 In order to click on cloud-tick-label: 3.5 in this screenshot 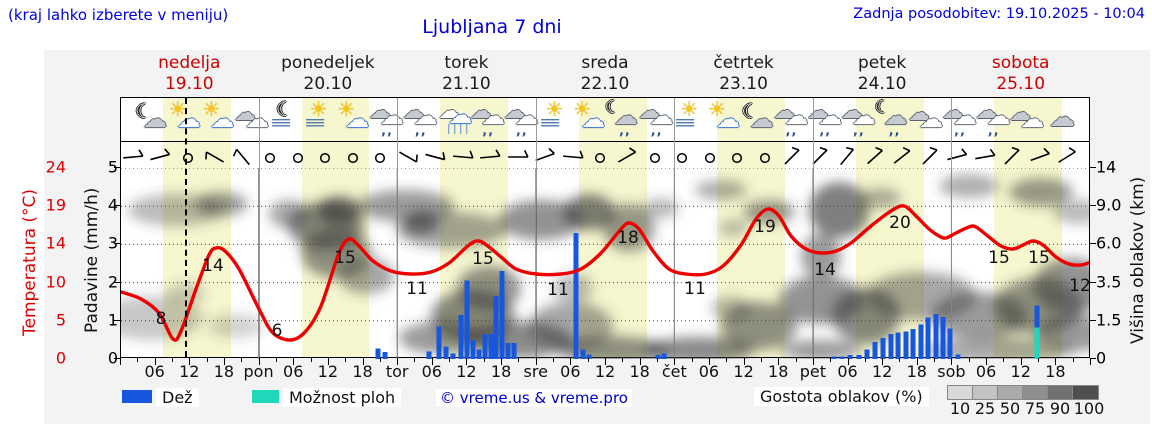, I will do `click(1109, 282)`.